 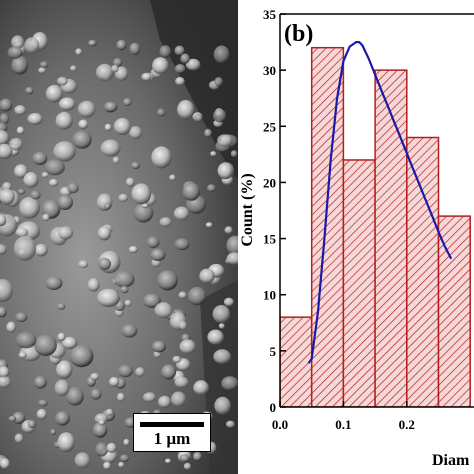 What do you see at coordinates (172, 424) in the screenshot?
I see `scale-bar-line` at bounding box center [172, 424].